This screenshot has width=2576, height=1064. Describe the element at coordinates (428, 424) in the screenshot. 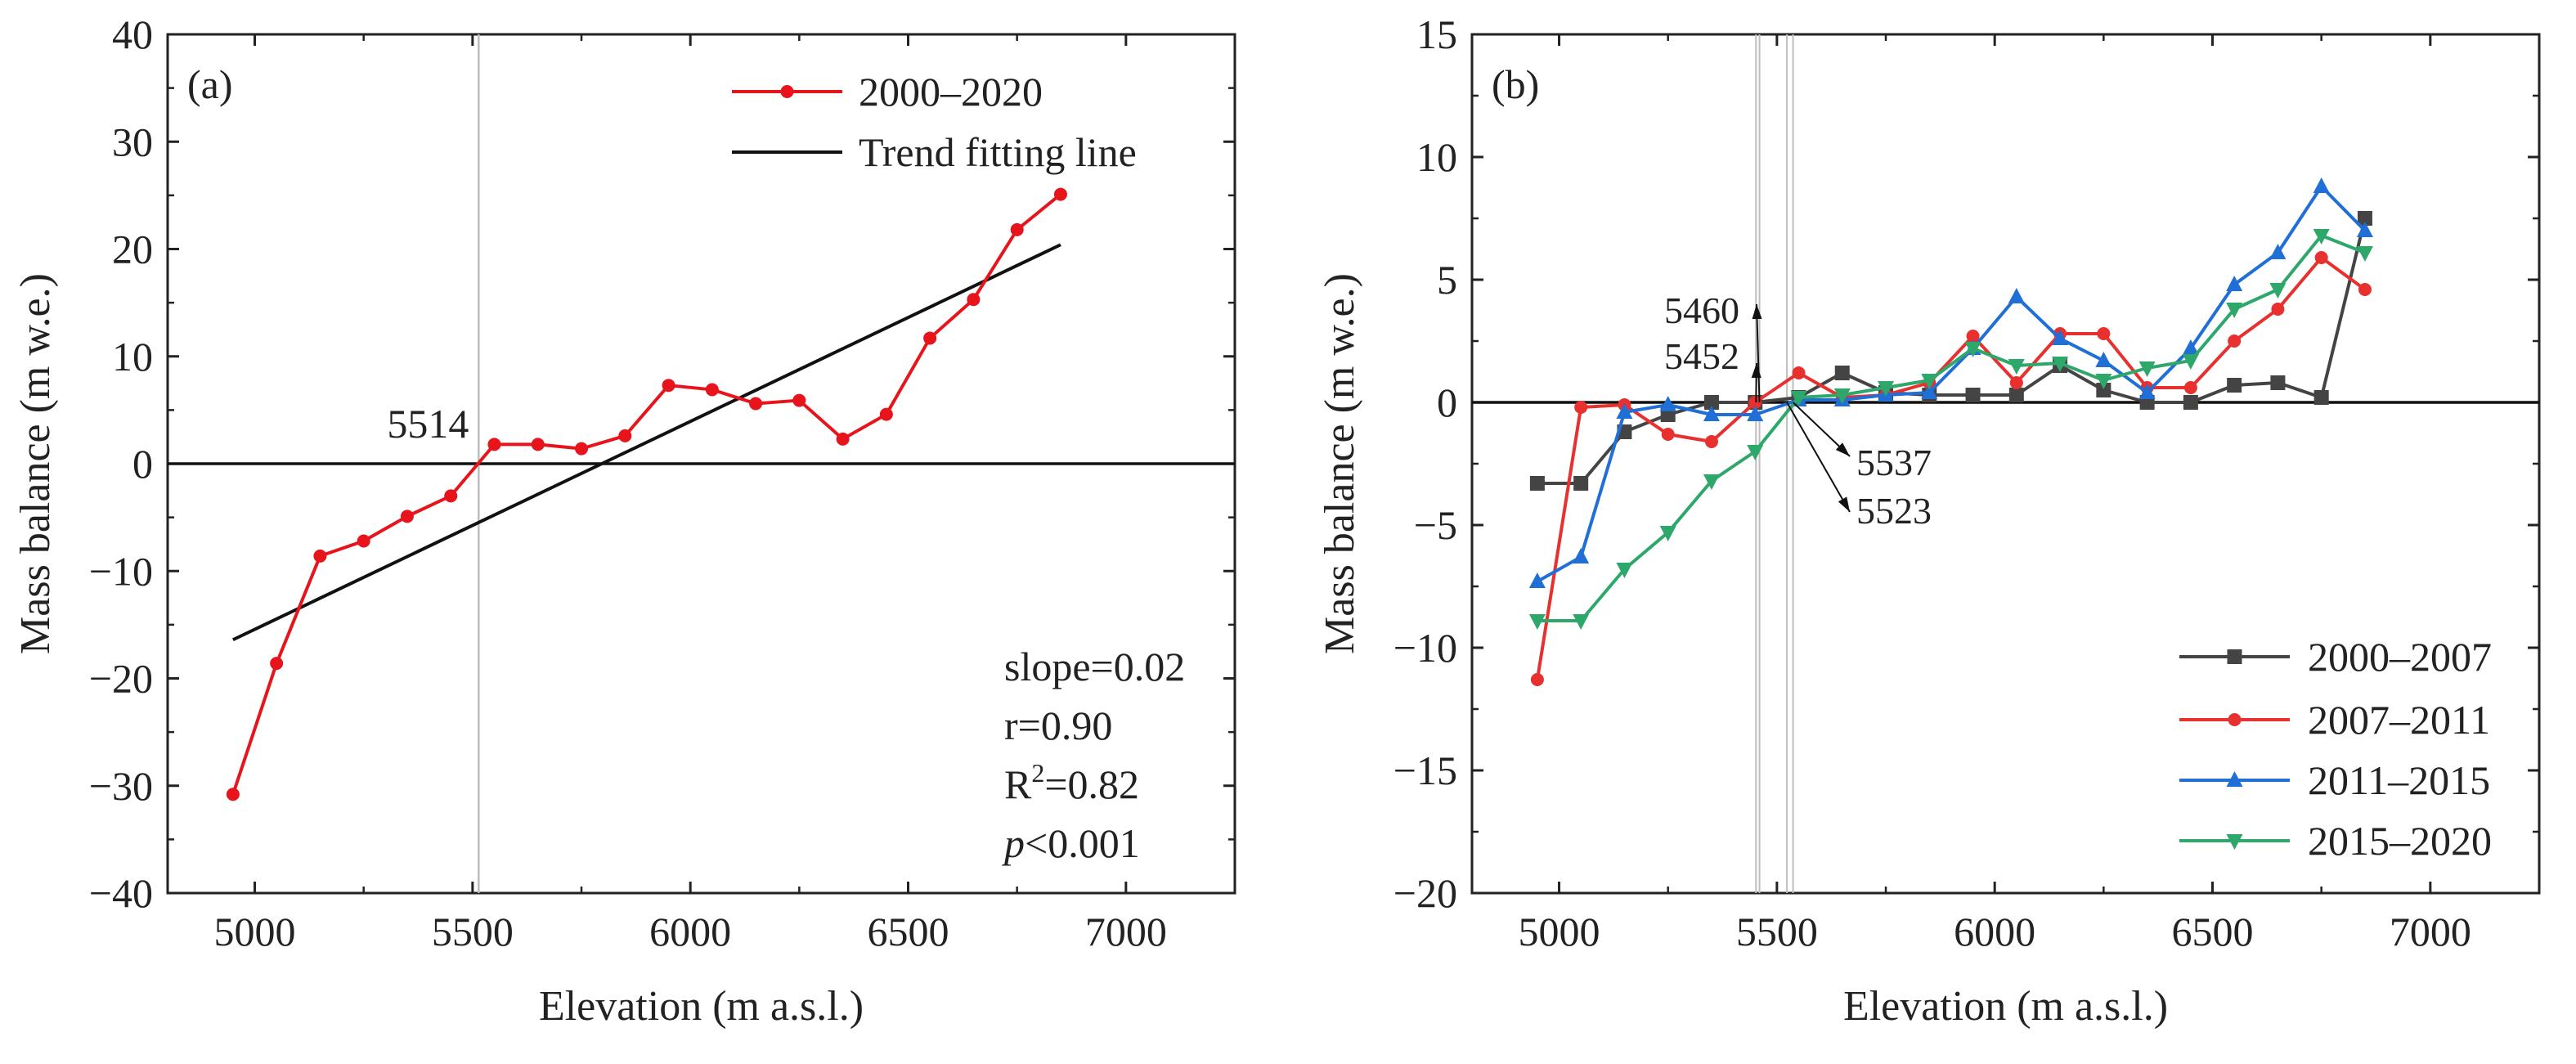

I see `reference-label-5514: 5514` at that location.